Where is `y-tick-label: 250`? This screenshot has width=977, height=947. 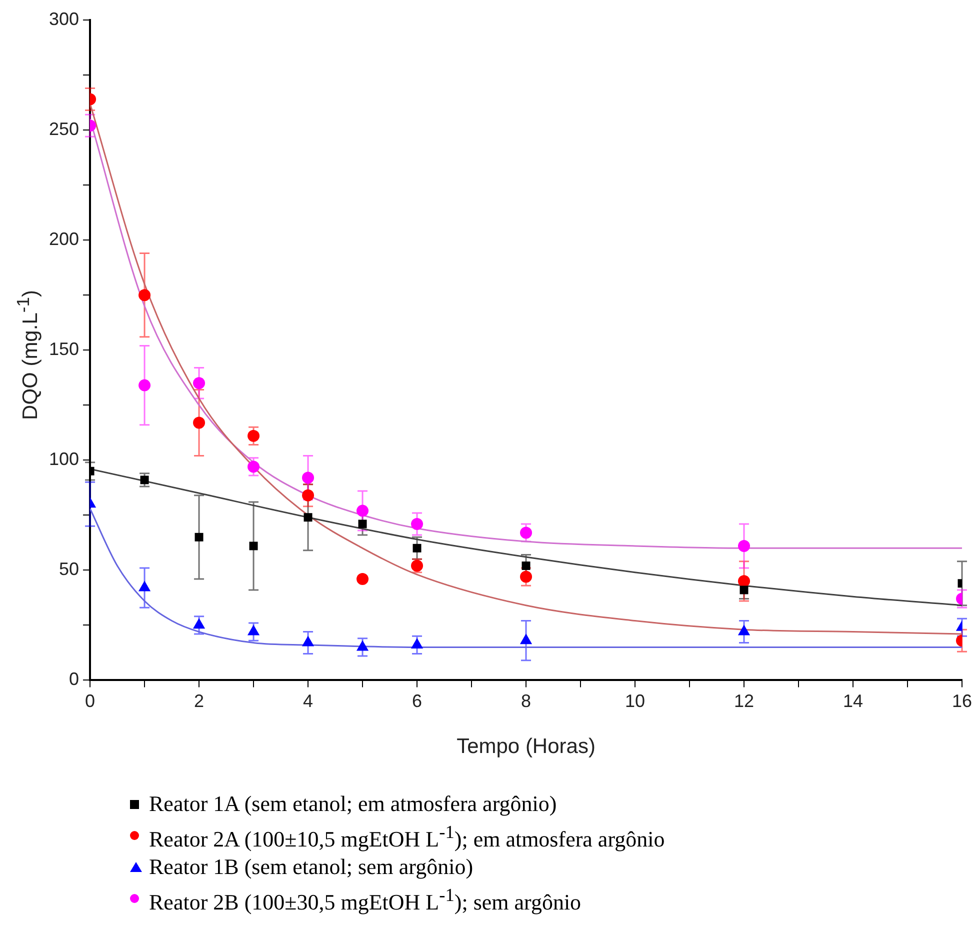 y-tick-label: 250 is located at coordinates (64, 129).